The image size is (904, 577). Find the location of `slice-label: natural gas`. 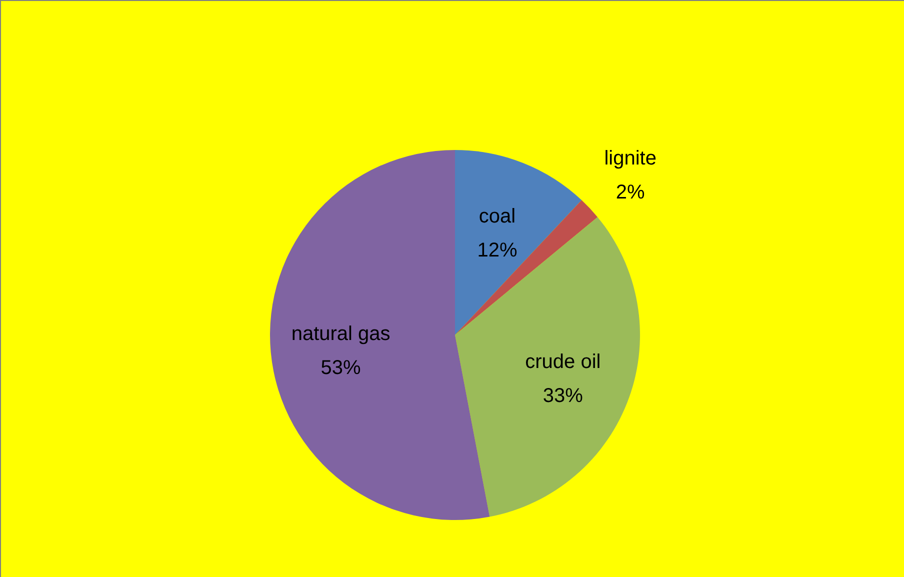

slice-label: natural gas is located at coordinates (340, 333).